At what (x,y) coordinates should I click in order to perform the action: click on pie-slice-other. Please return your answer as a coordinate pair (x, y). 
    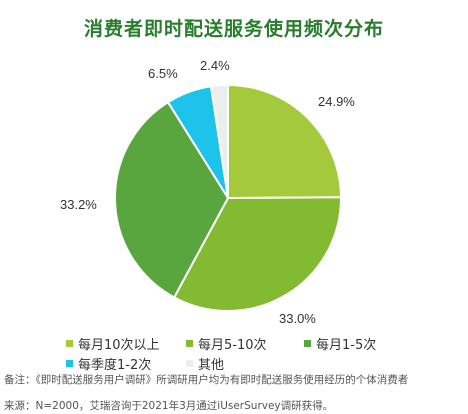
    Looking at the image, I should click on (219, 141).